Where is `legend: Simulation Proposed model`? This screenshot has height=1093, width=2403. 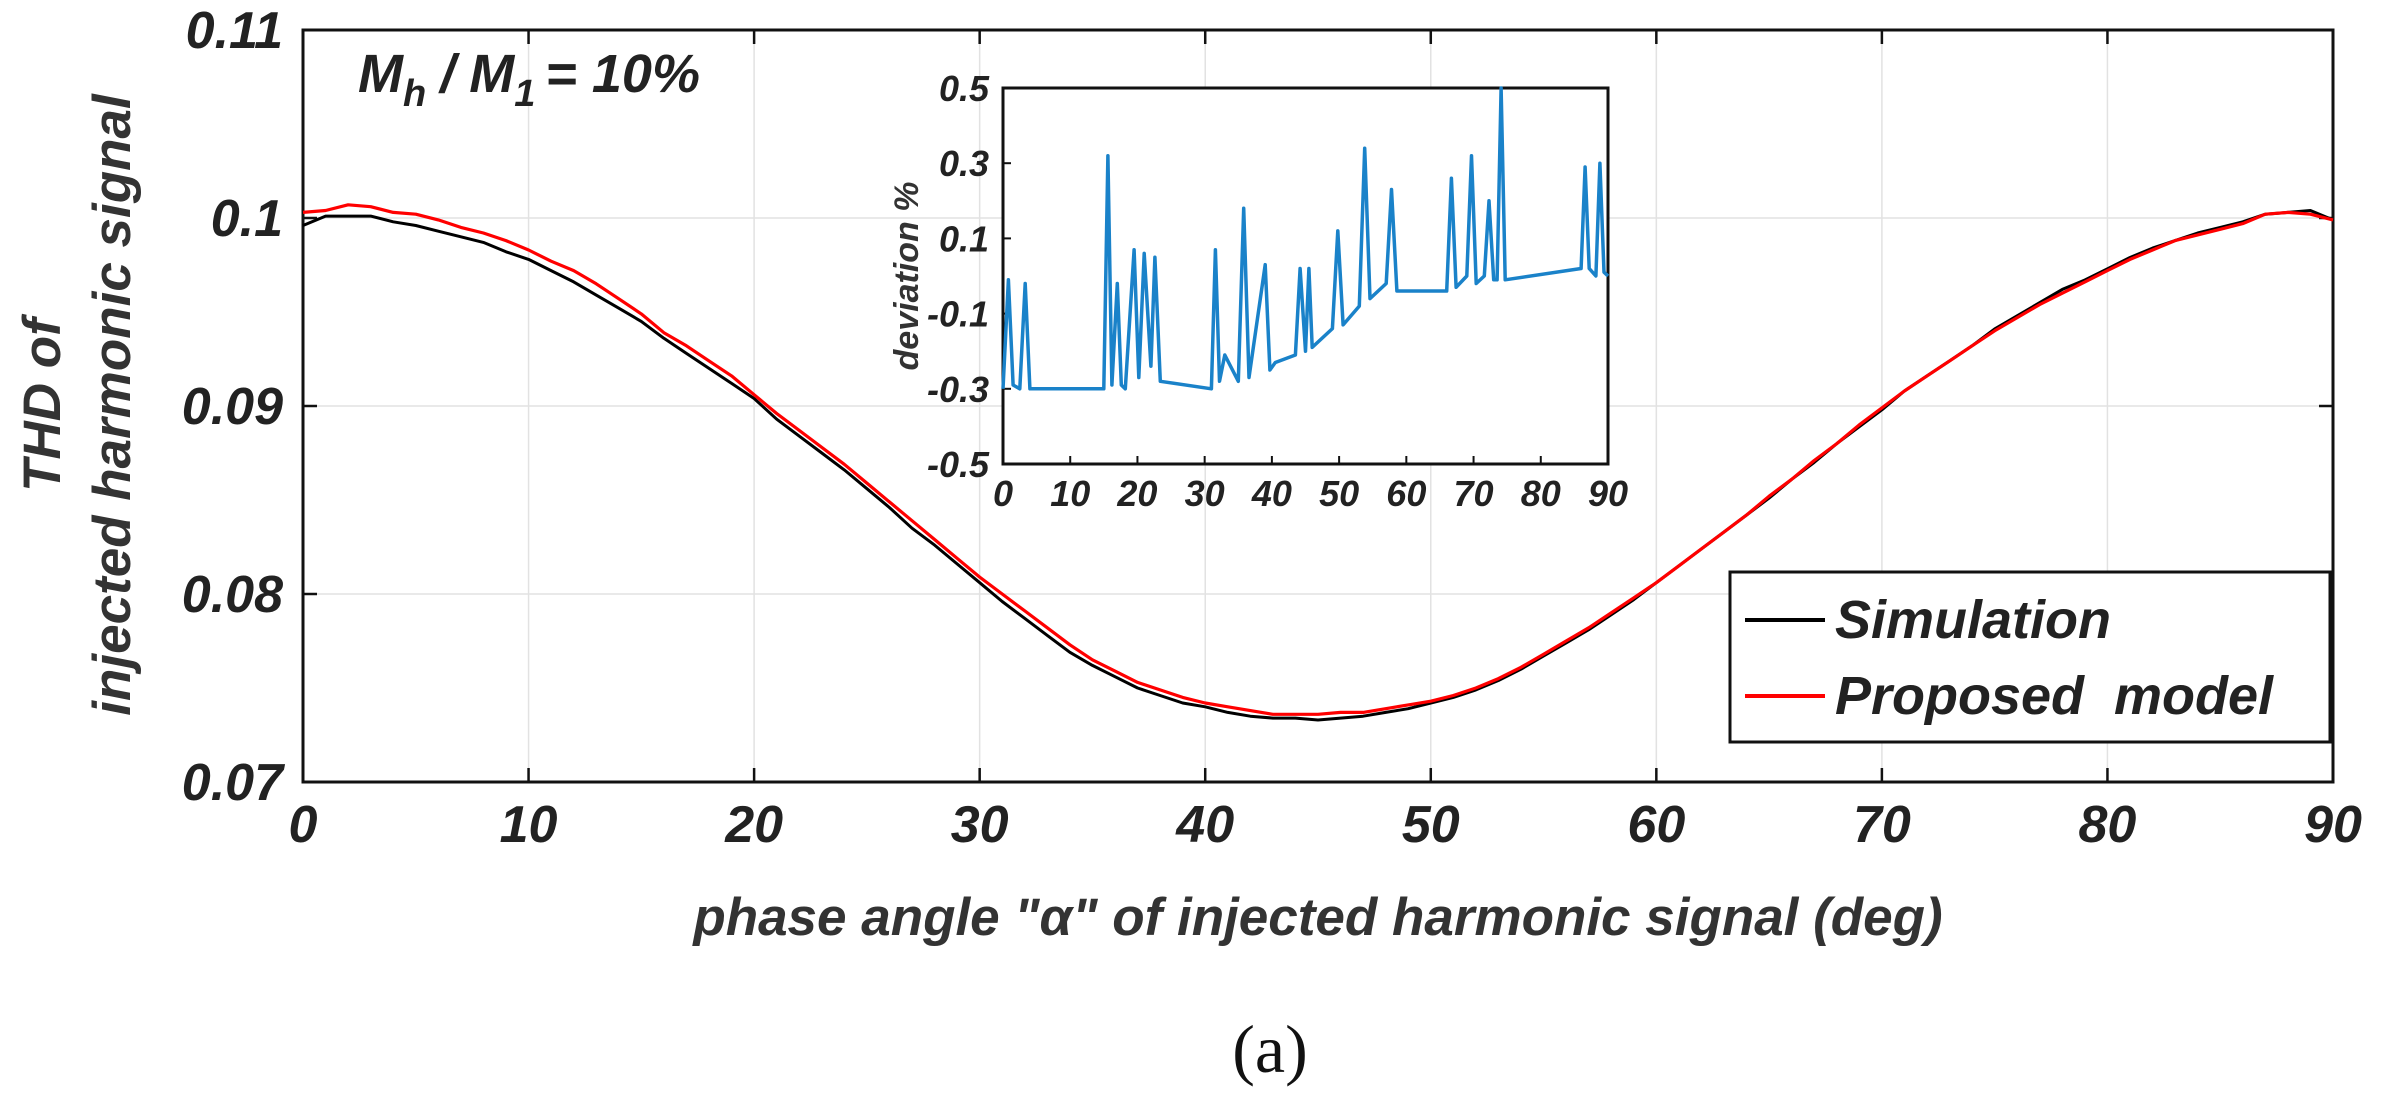 legend: Simulation Proposed model is located at coordinates (2030, 657).